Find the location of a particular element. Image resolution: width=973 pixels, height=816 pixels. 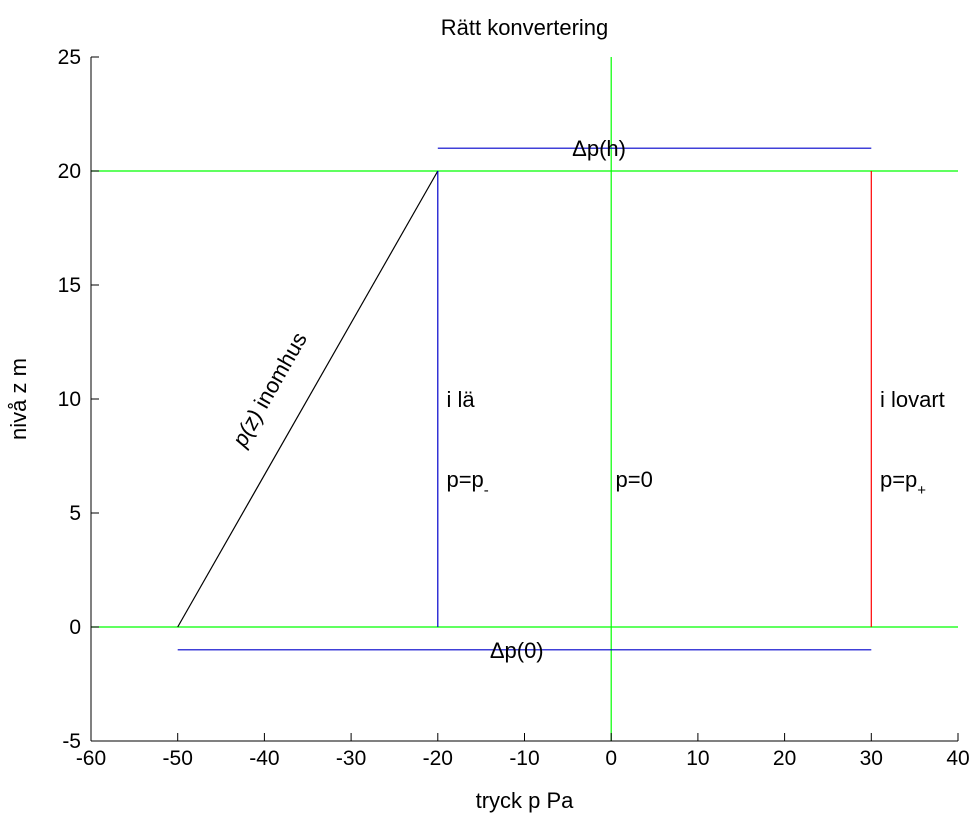

x-tick-label: -30 is located at coordinates (351, 758).